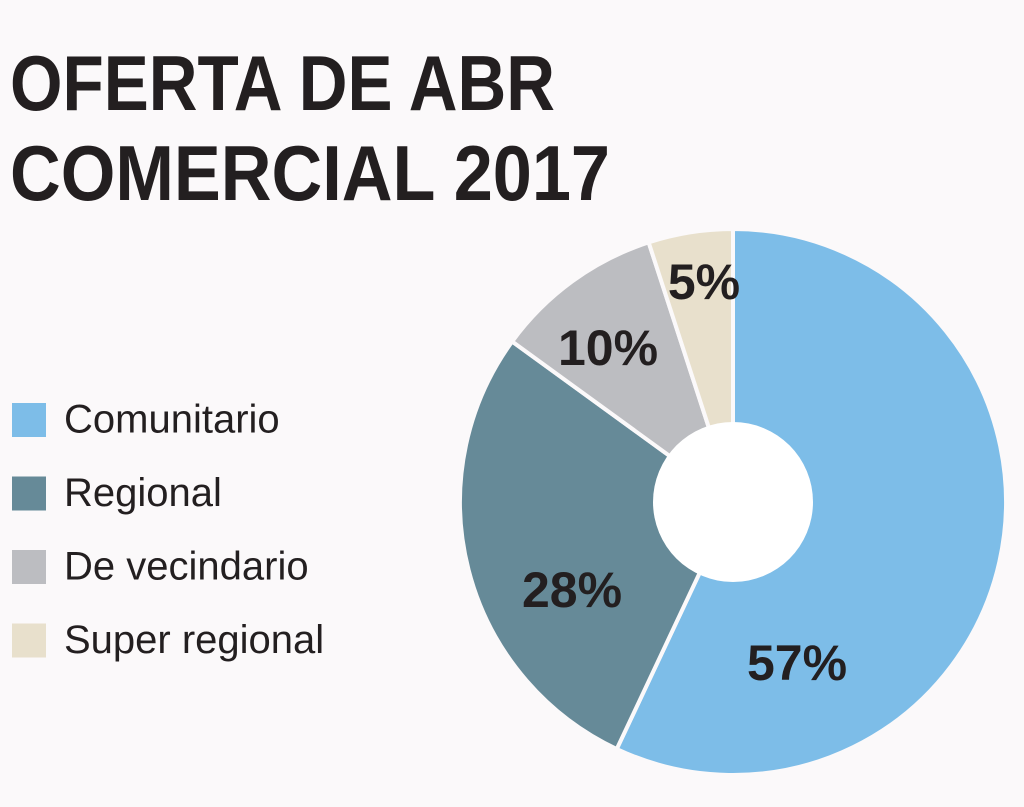  What do you see at coordinates (797, 663) in the screenshot?
I see `value-label: 57%` at bounding box center [797, 663].